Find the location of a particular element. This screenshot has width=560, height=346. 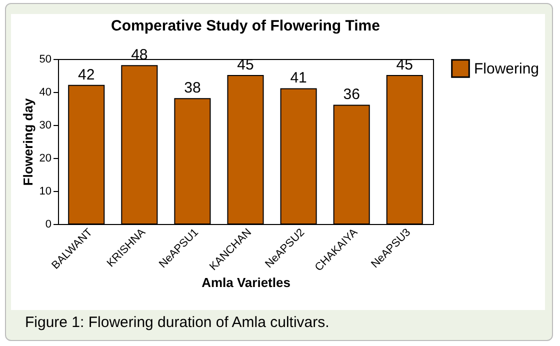

y-tick-label: 50 is located at coordinates (45, 60).